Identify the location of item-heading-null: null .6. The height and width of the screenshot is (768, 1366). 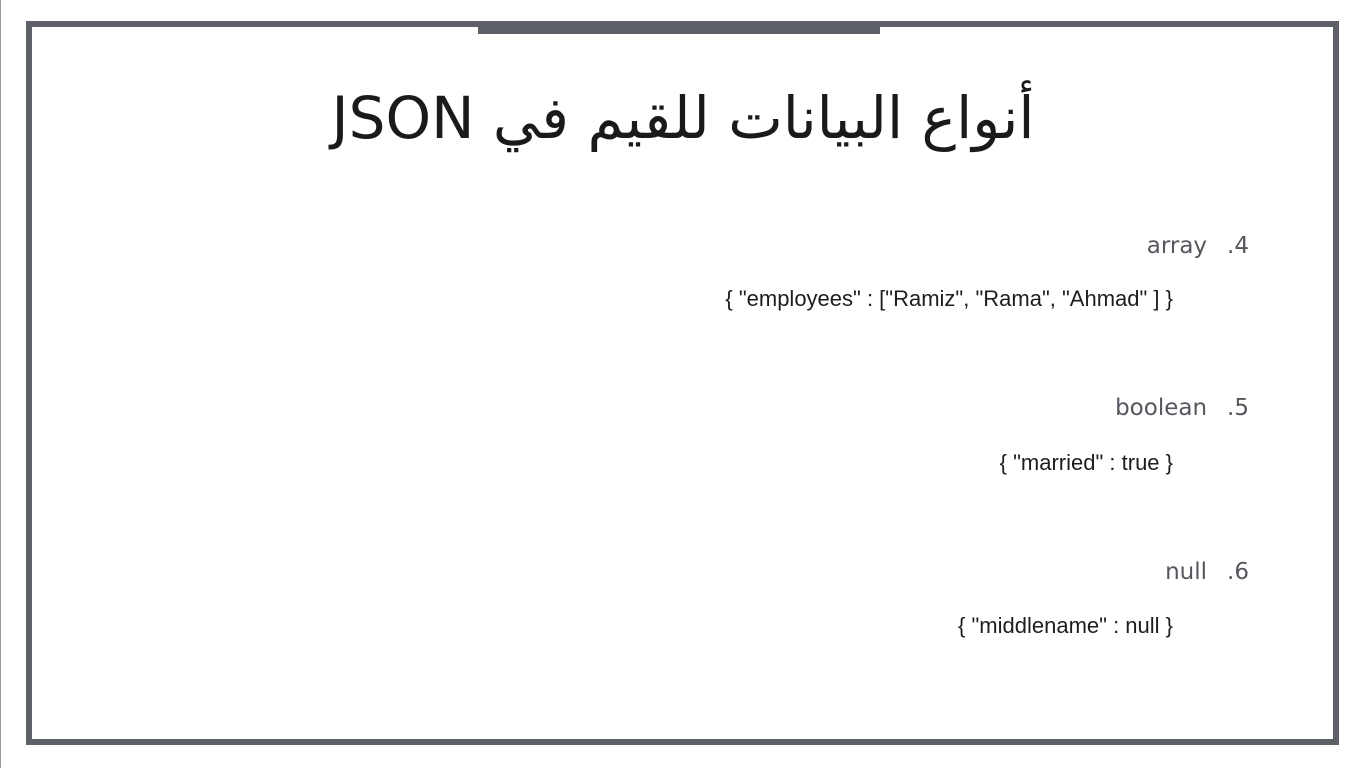
(1207, 572).